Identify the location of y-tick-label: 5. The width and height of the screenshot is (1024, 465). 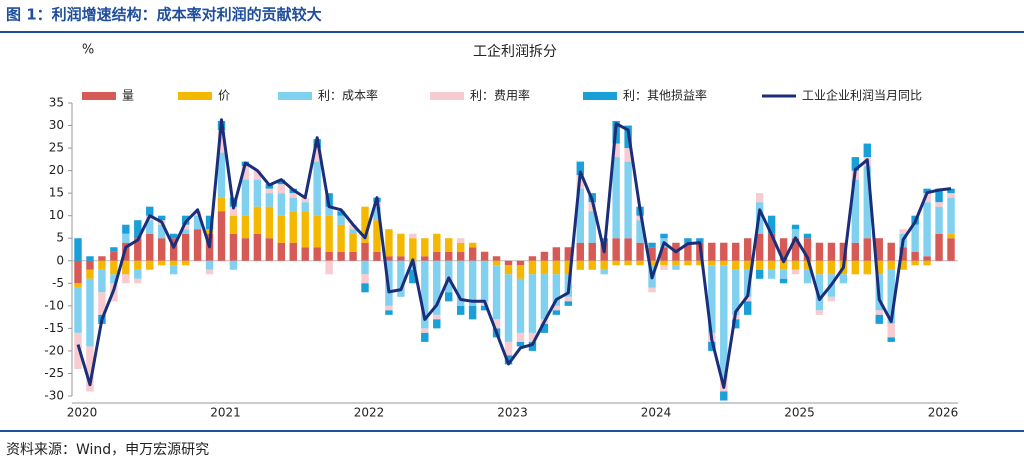
(60, 238).